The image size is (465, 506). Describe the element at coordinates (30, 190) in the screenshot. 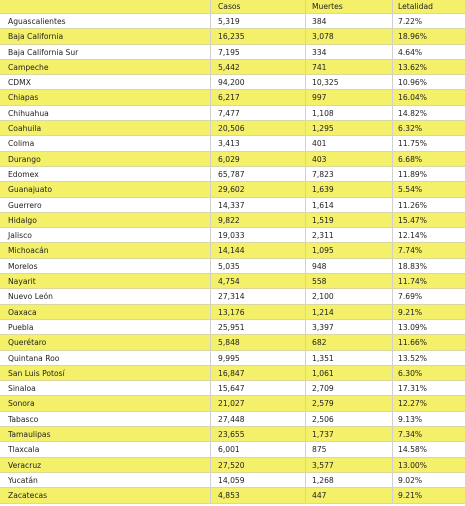

I see `state-name: Guanajuato` at that location.